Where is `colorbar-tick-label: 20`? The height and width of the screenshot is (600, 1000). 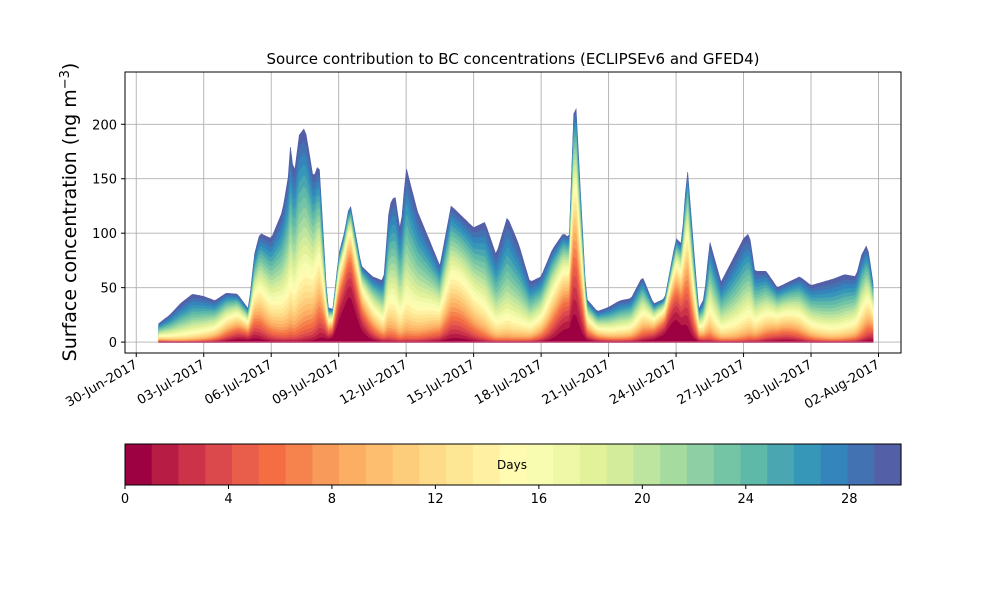 colorbar-tick-label: 20 is located at coordinates (642, 499).